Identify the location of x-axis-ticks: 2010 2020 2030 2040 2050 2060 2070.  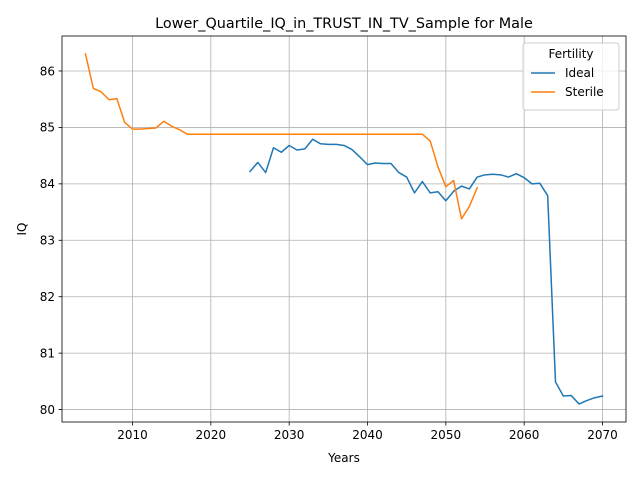
(367, 432).